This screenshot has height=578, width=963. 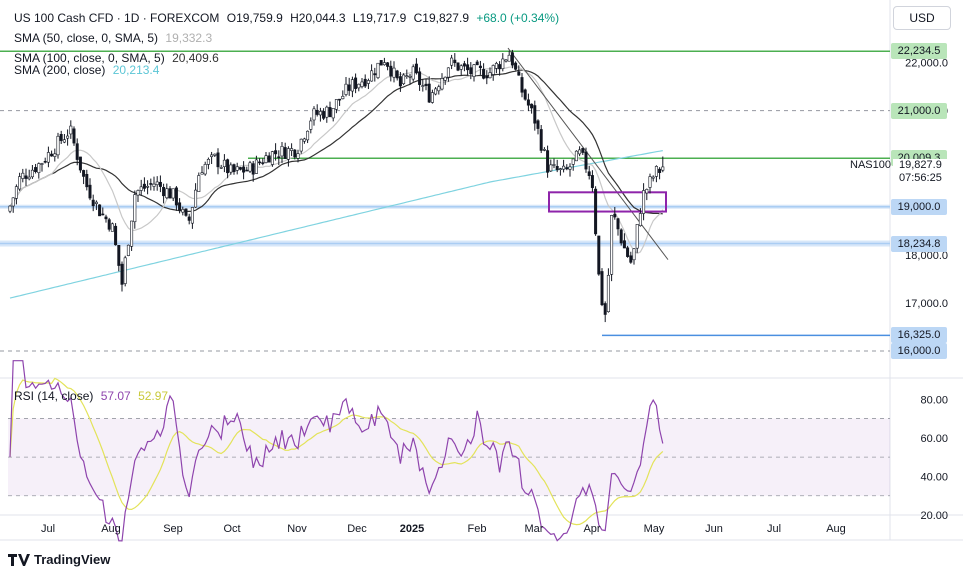 I want to click on price-tag-160000: 16,000.0, so click(x=919, y=350).